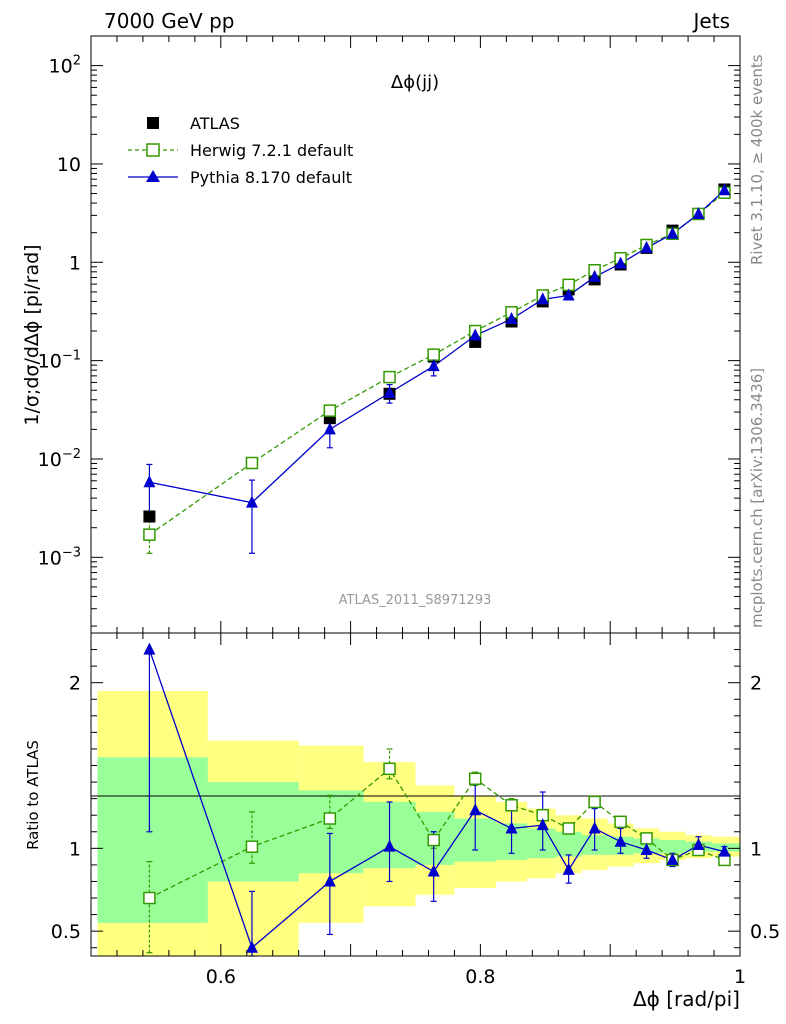 This screenshot has height=1024, width=786. What do you see at coordinates (221, 977) in the screenshot?
I see `x-tick-label: 0.6` at bounding box center [221, 977].